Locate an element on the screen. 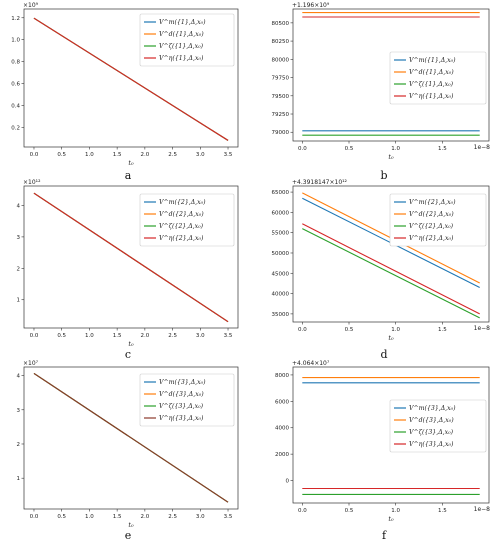 The height and width of the screenshot is (550, 500). subfigure-label: e is located at coordinates (128, 535).